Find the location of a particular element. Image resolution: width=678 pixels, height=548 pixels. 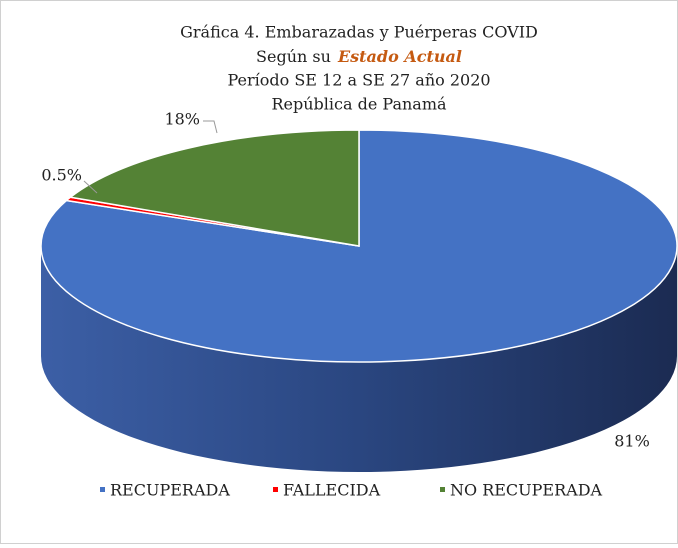

chart-period: Período SE 12 a SE 27 año 2020 is located at coordinates (358, 80).